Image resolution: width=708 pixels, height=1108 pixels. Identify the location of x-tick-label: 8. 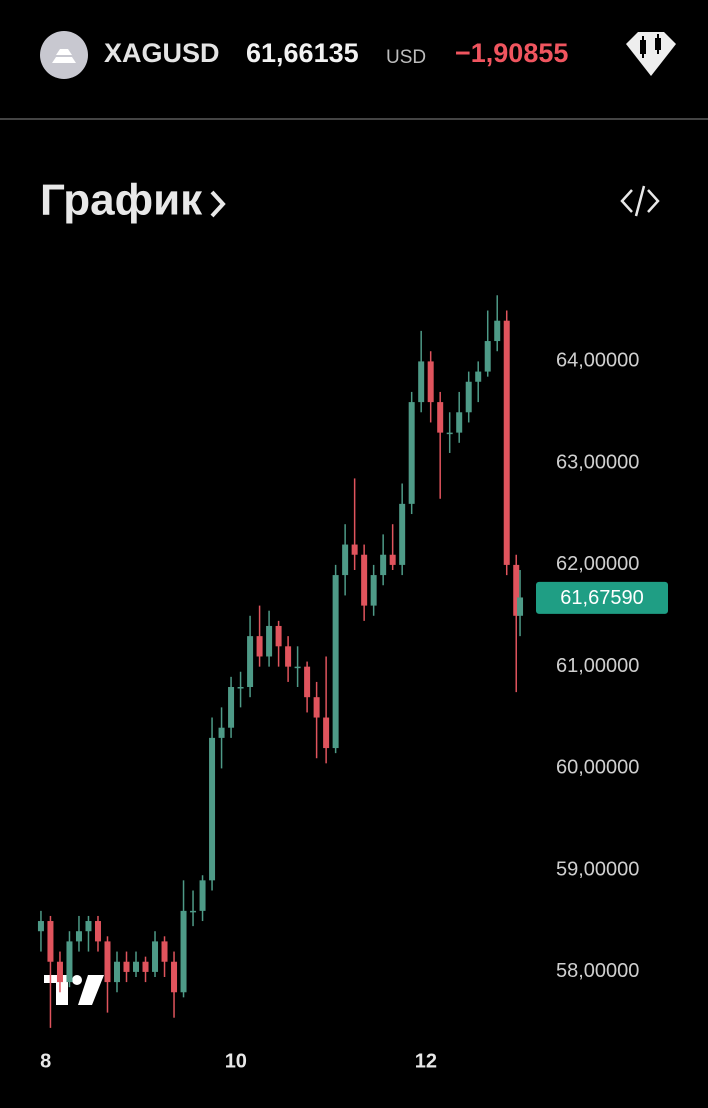
(45, 1061).